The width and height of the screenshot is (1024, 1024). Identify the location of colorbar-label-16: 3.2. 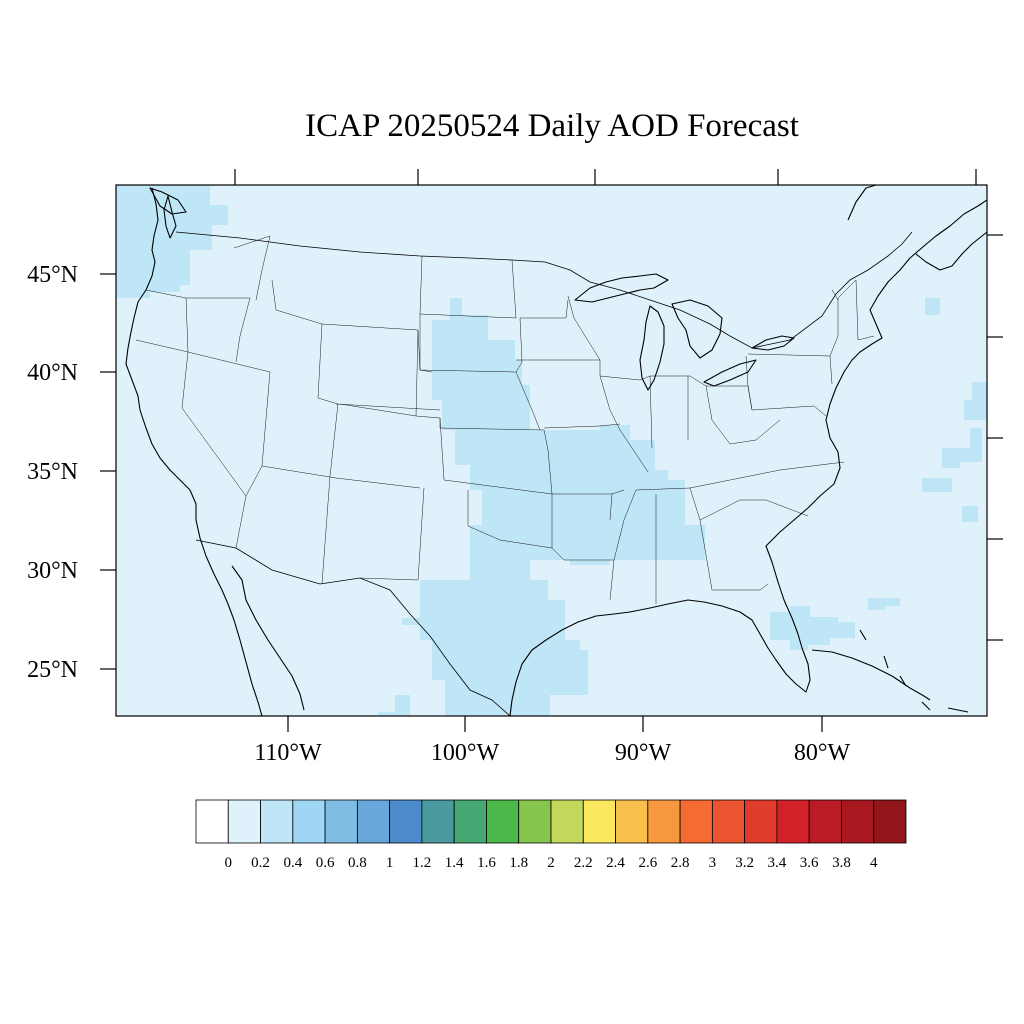
(744, 863).